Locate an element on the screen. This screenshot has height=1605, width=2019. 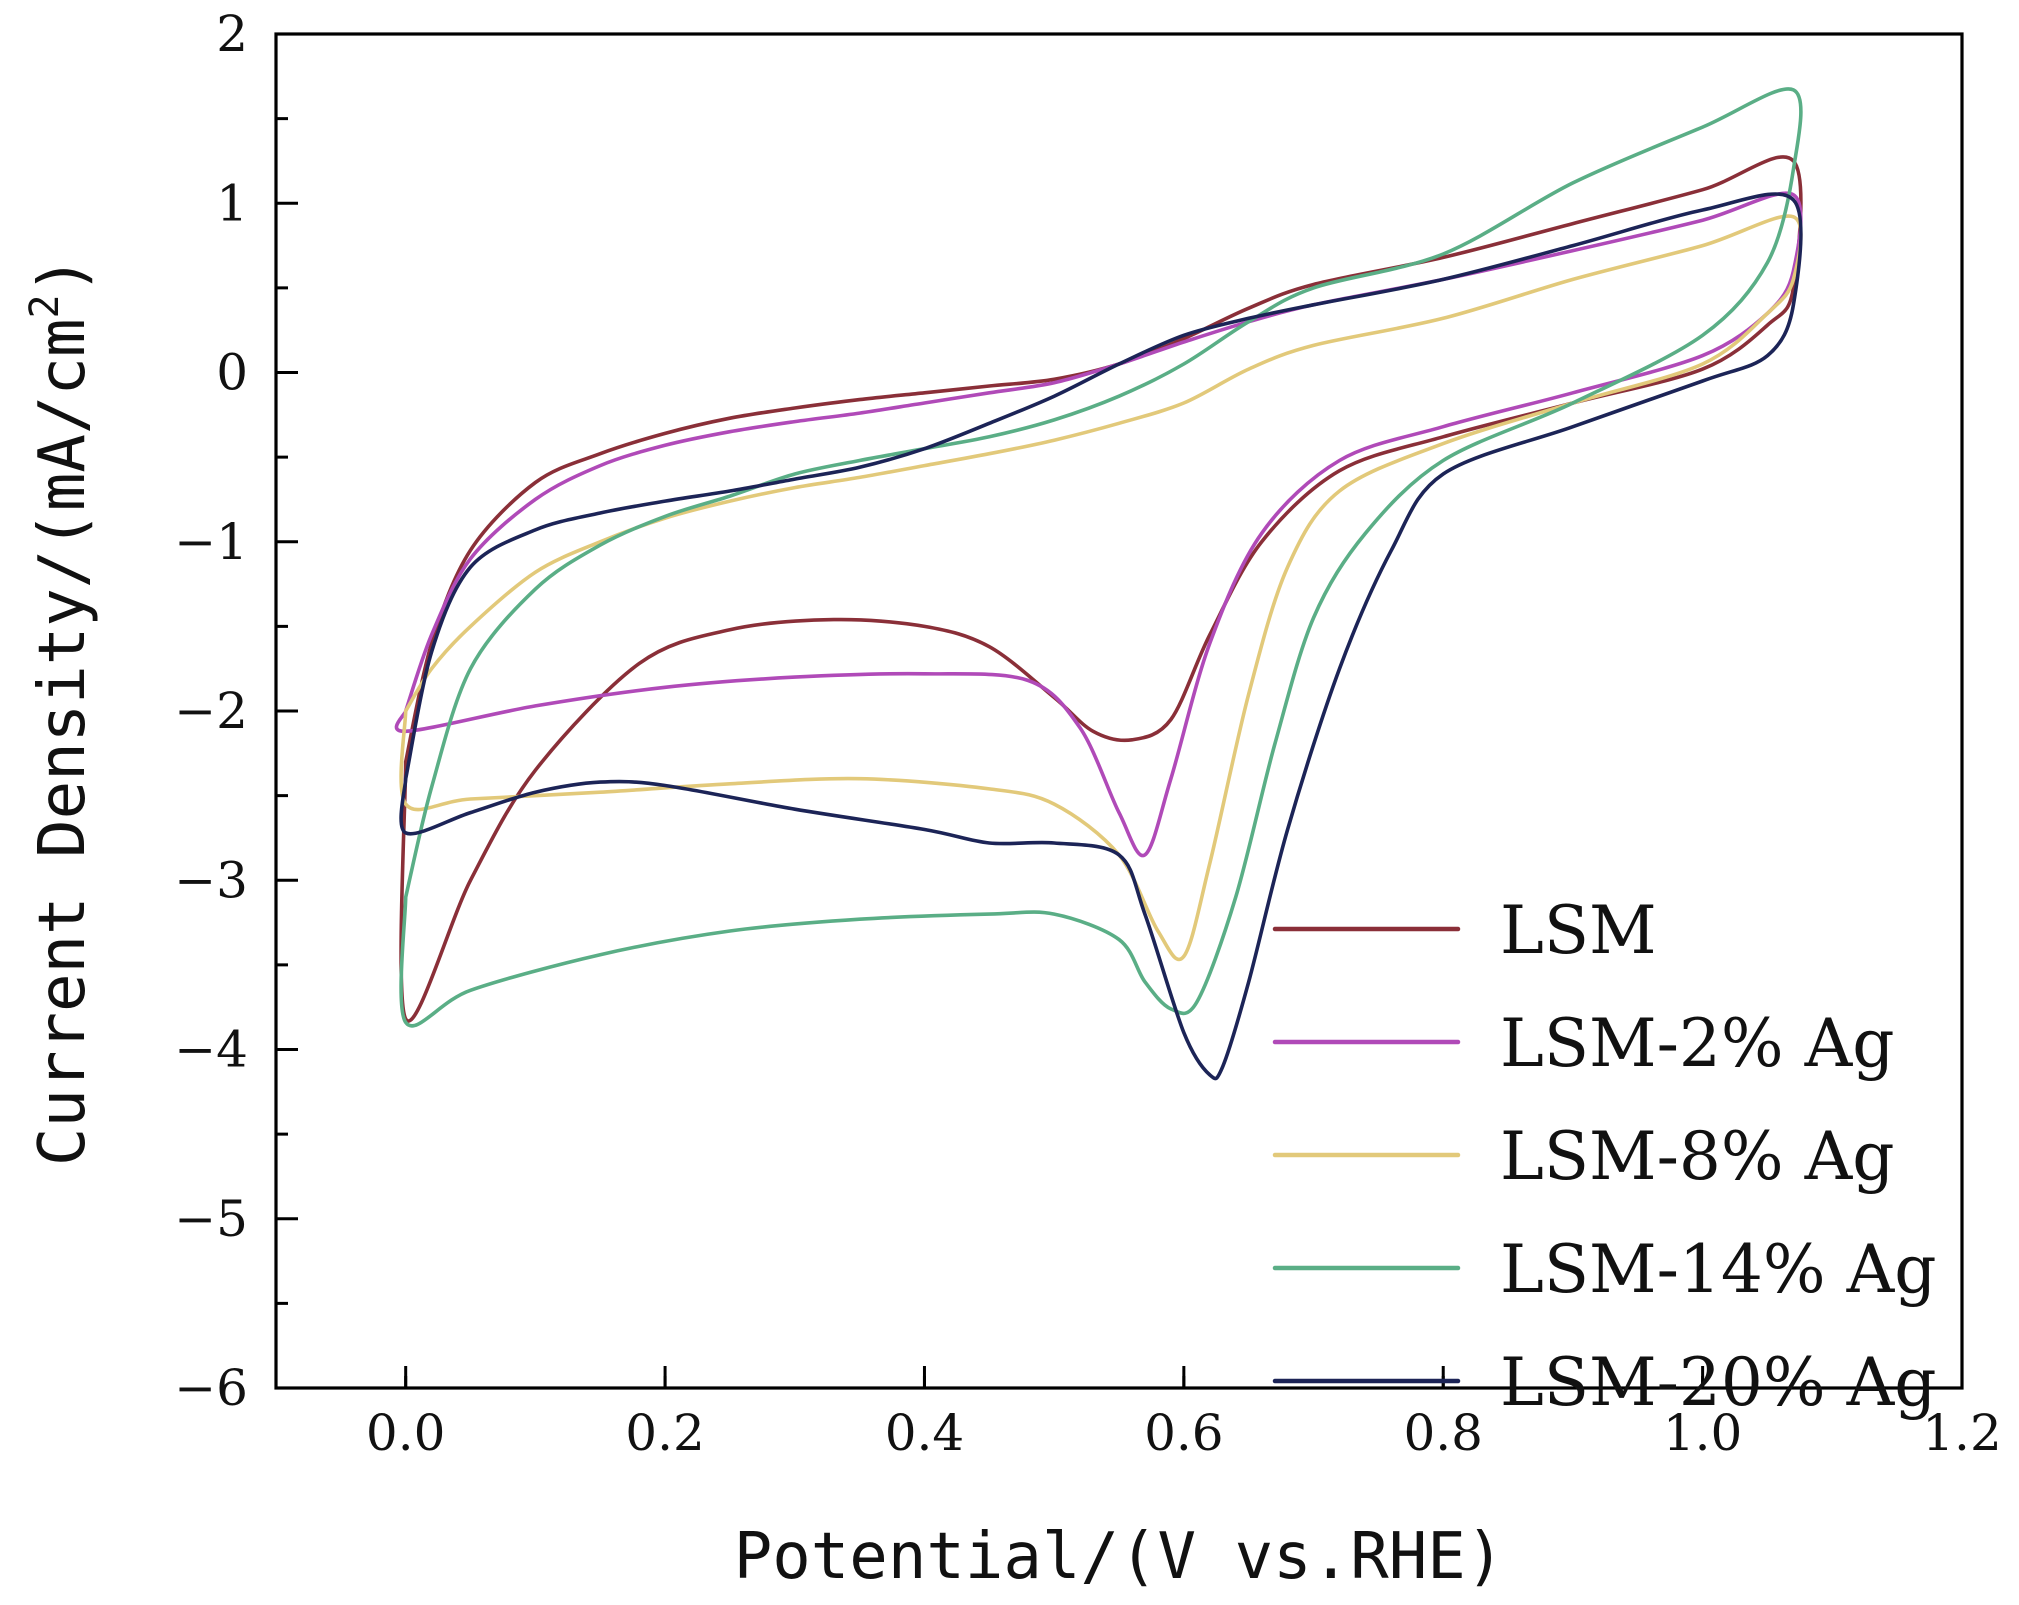
x-tick-label: 0.8 is located at coordinates (1443, 1433).